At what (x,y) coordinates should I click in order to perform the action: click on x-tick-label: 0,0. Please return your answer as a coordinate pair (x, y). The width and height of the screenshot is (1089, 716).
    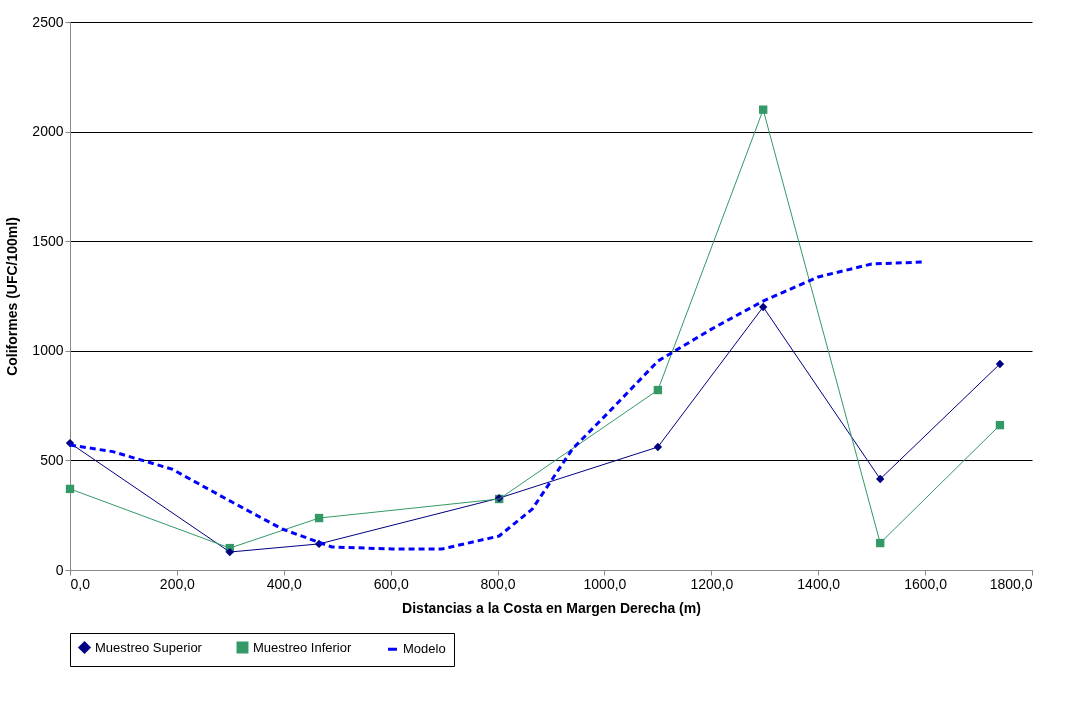
    Looking at the image, I should click on (80, 583).